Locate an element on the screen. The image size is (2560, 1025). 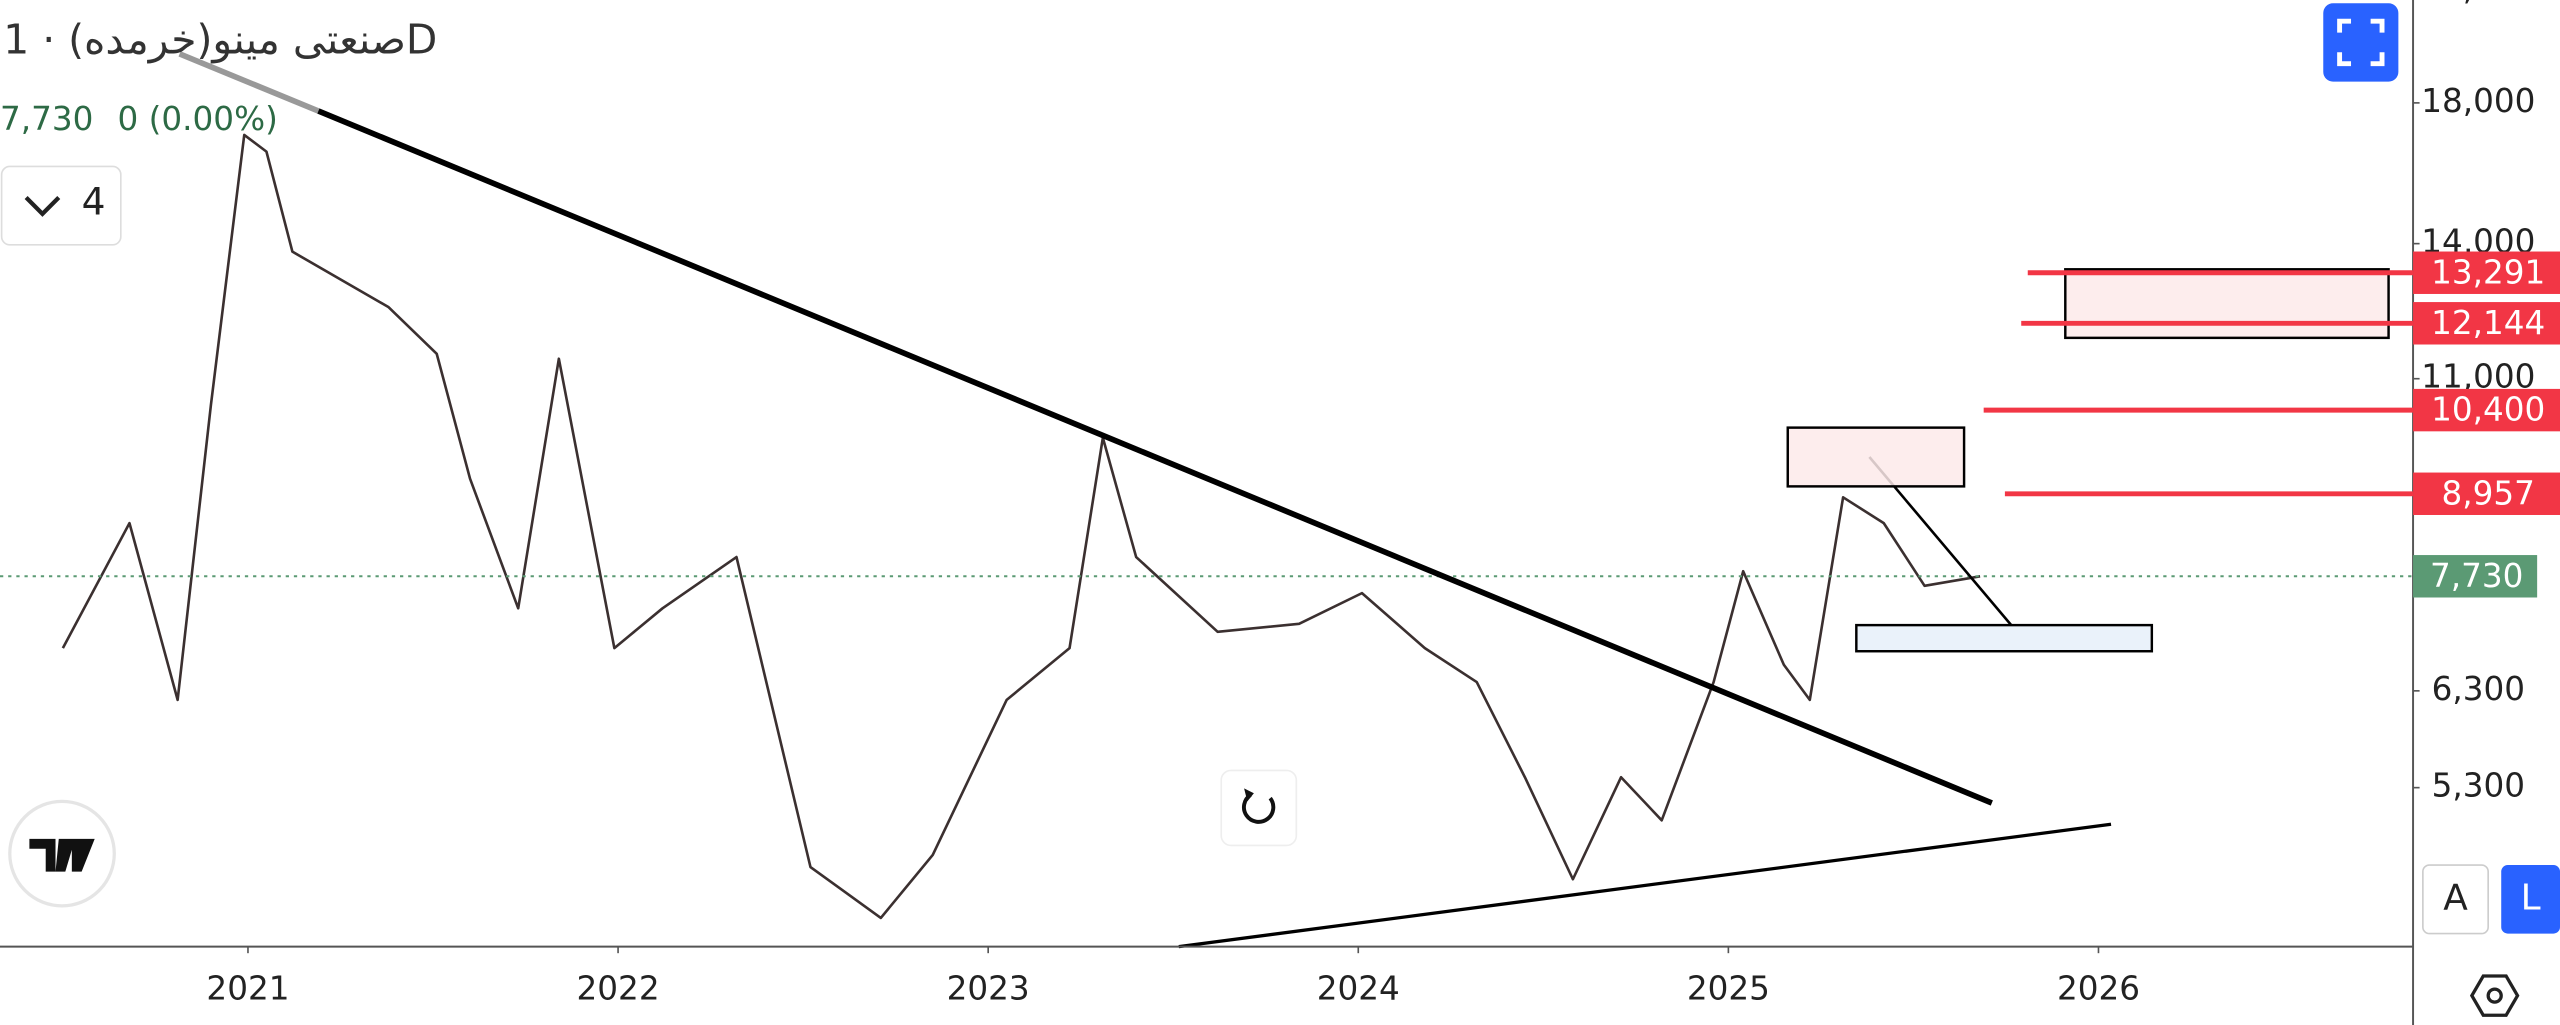
last-price-badge is located at coordinates (2475, 576).